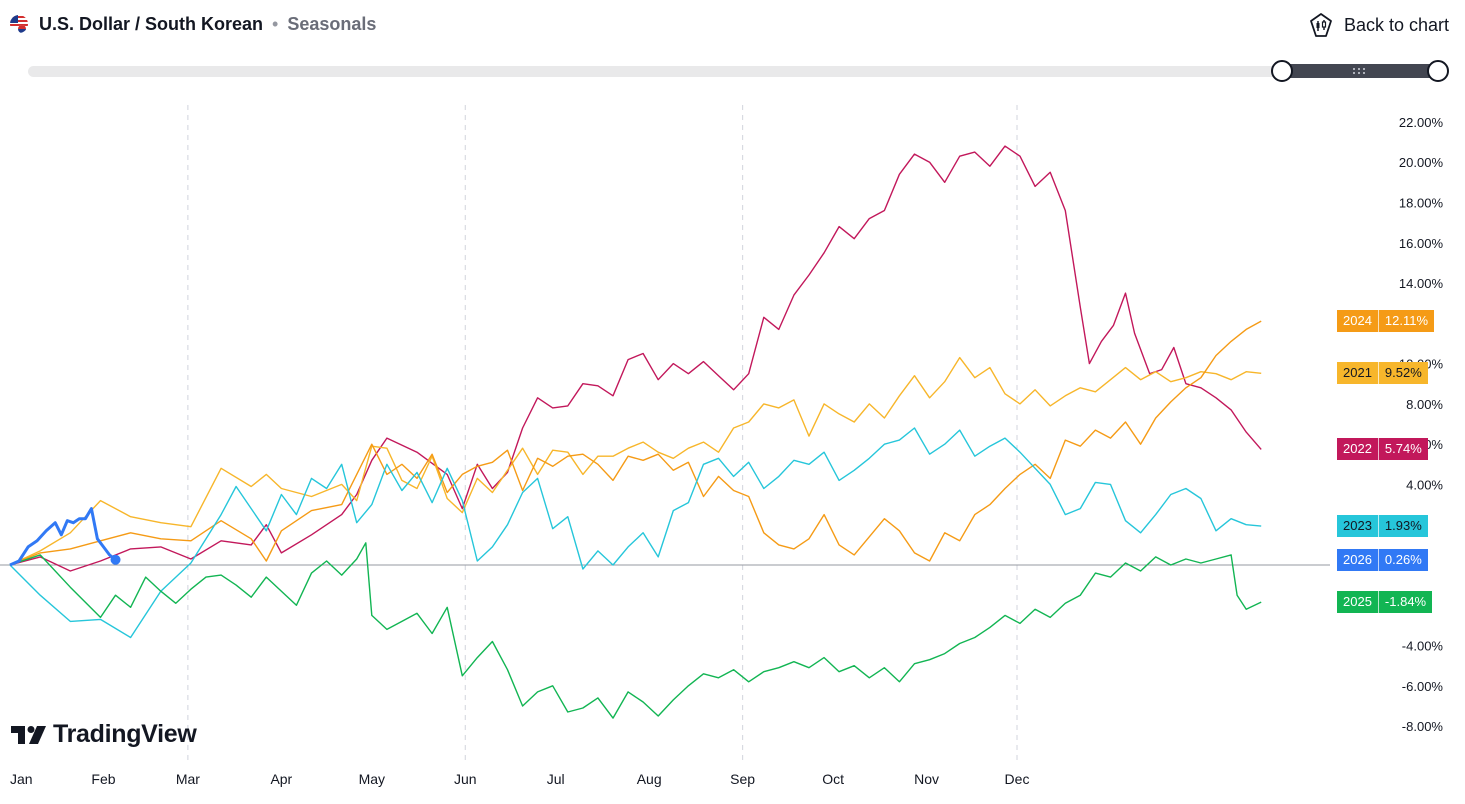  What do you see at coordinates (21, 779) in the screenshot?
I see `x-tick-jan: Jan` at bounding box center [21, 779].